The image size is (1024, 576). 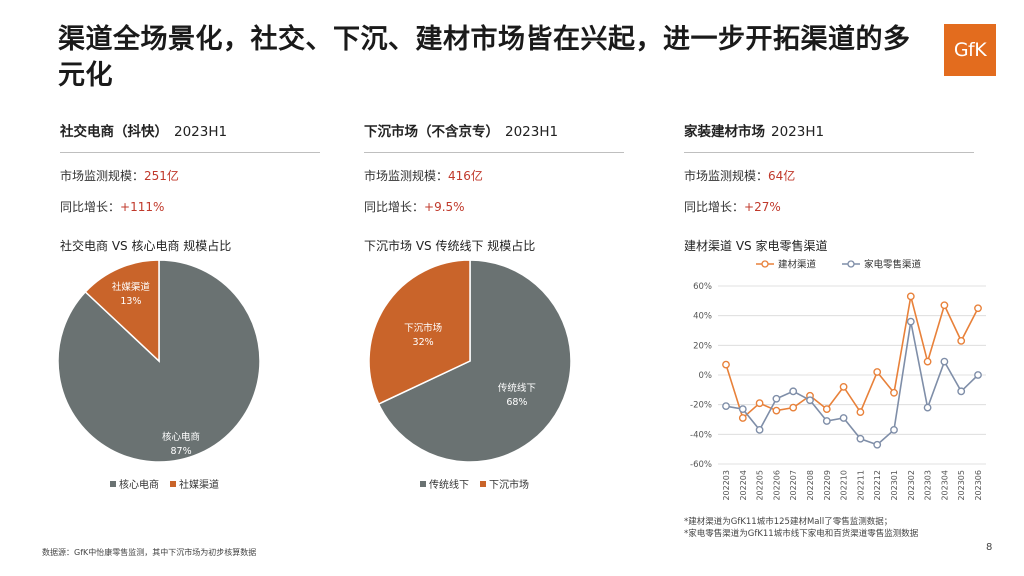 I want to click on panel-heading: 社交电商（抖快） 2023H1, so click(x=190, y=136).